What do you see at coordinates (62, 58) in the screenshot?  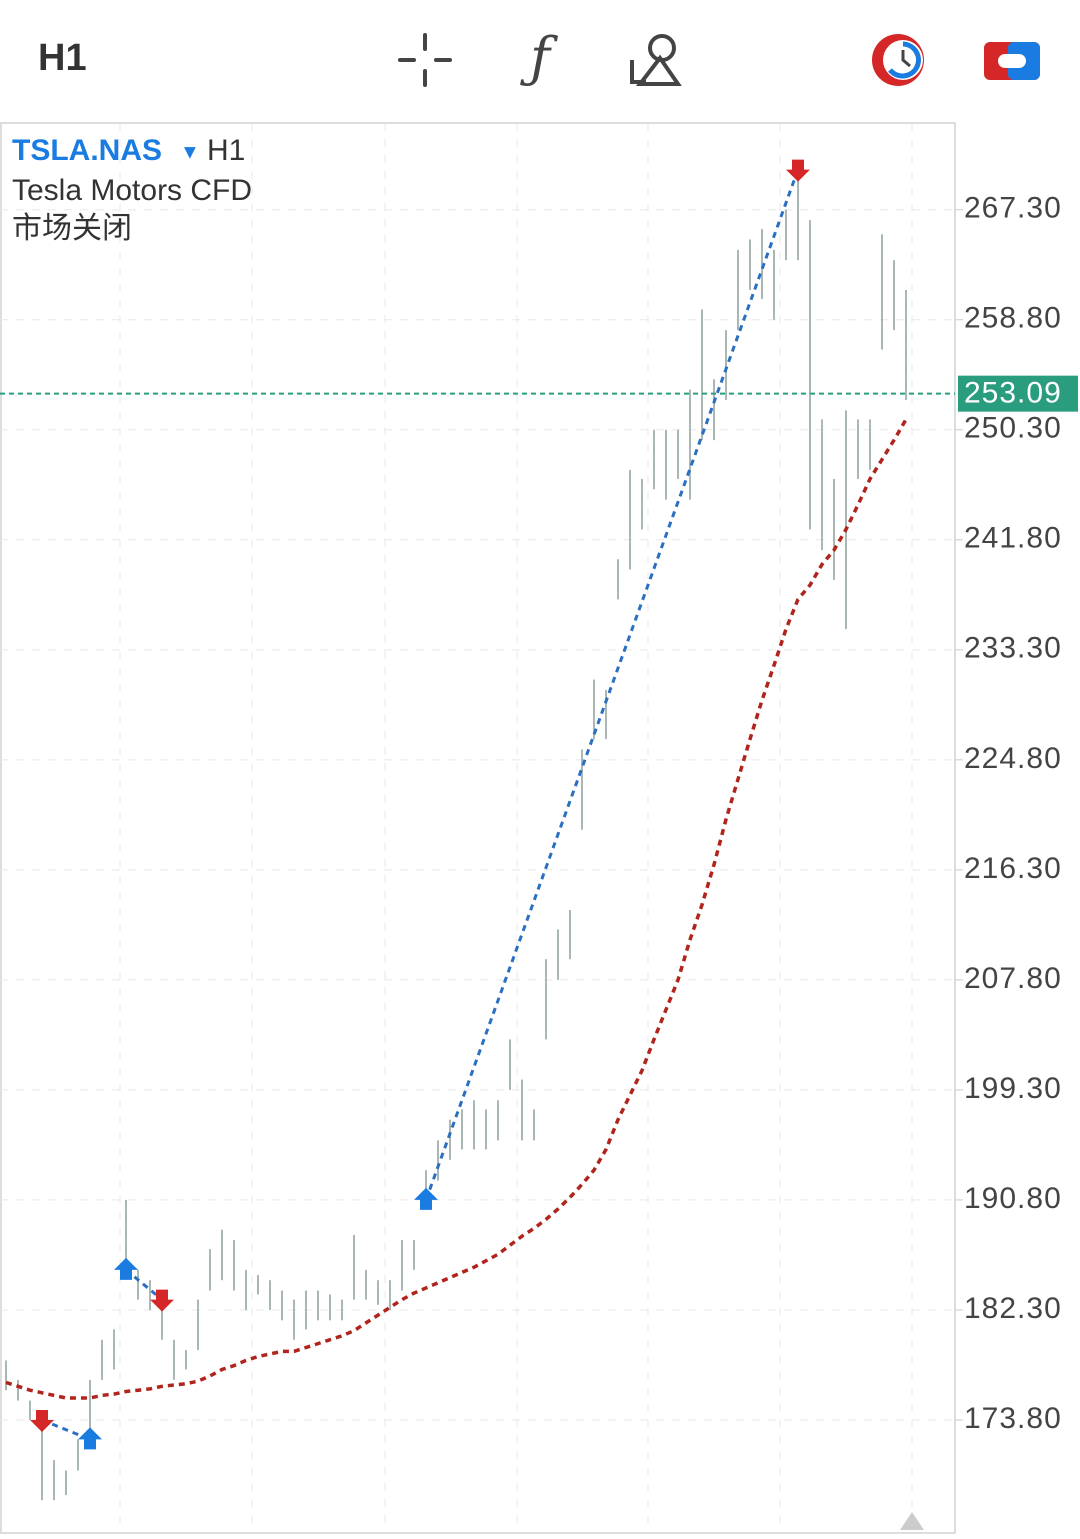 I see `timeframe-button: H1` at bounding box center [62, 58].